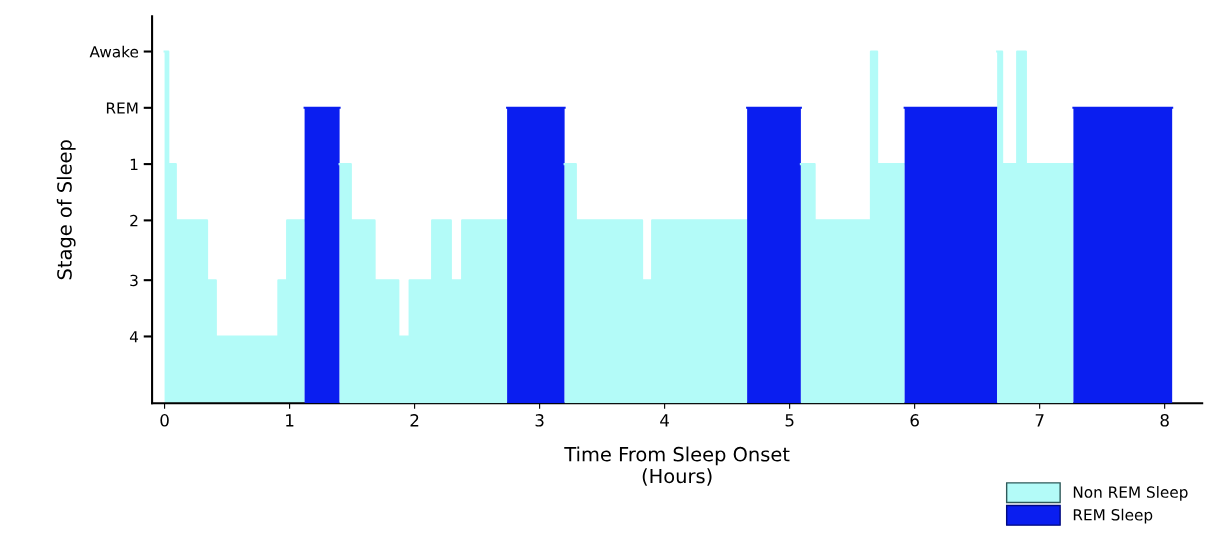 This screenshot has width=1207, height=545. What do you see at coordinates (914, 420) in the screenshot?
I see `x-tick-label: 6` at bounding box center [914, 420].